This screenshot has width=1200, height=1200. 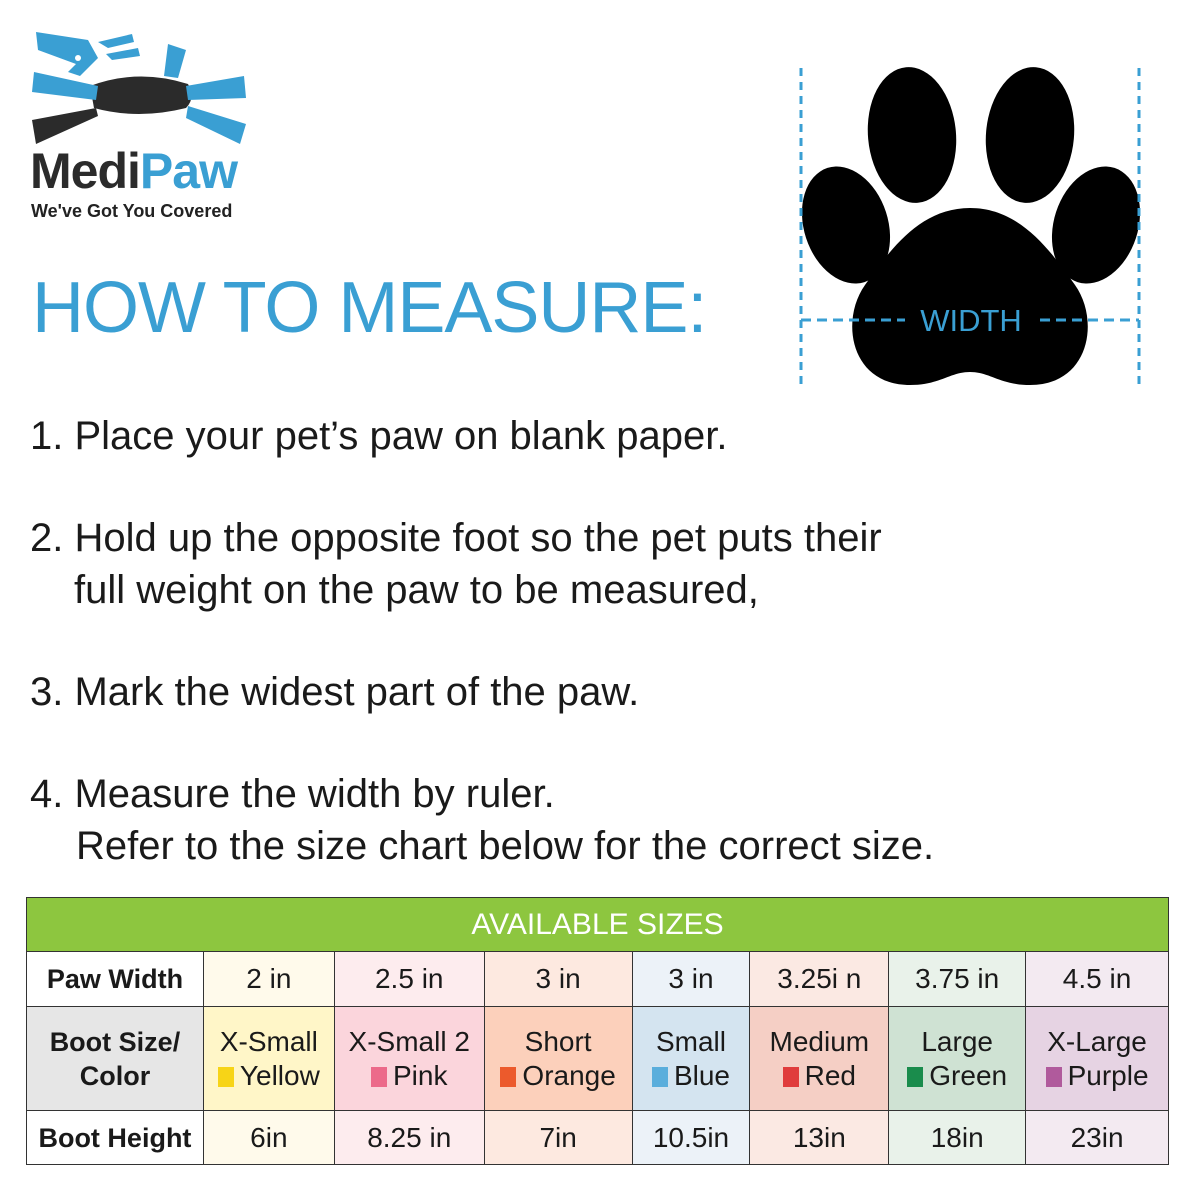 I want to click on table-header: AVAILABLE SIZES, so click(x=597, y=924).